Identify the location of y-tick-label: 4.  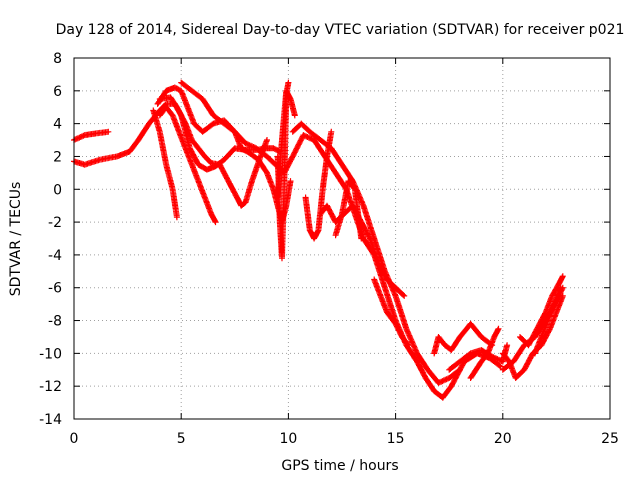
(57, 125).